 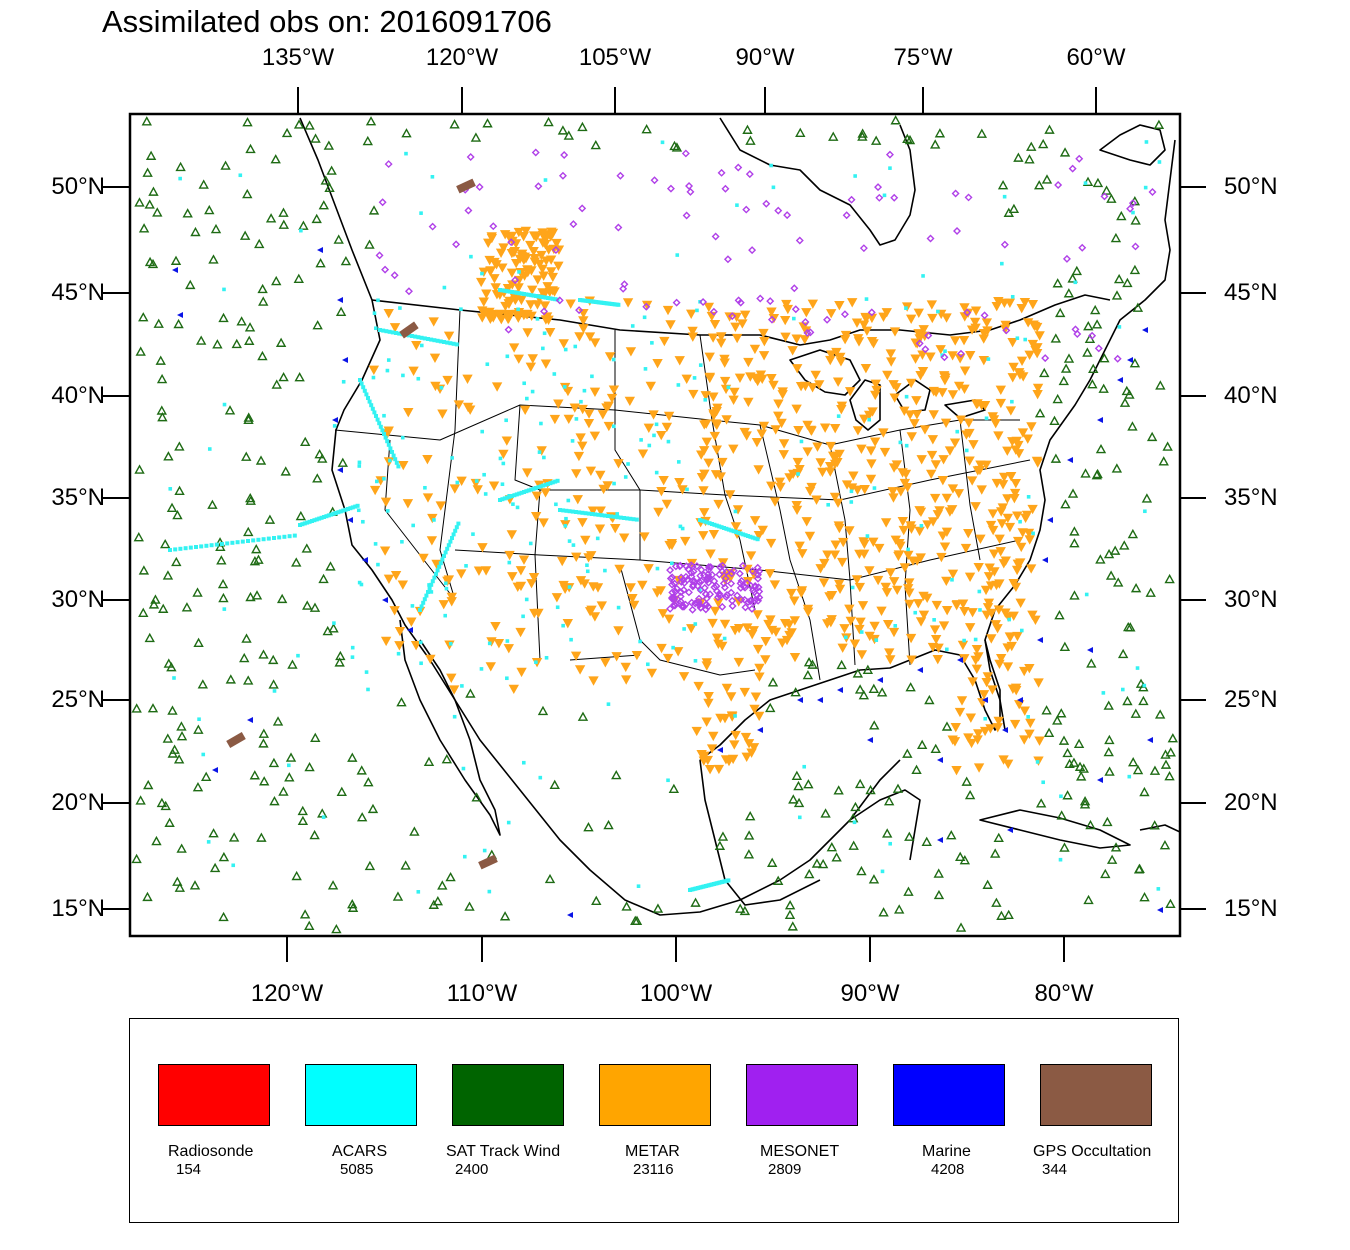 What do you see at coordinates (78, 908) in the screenshot?
I see `left-lat-label: 15°N` at bounding box center [78, 908].